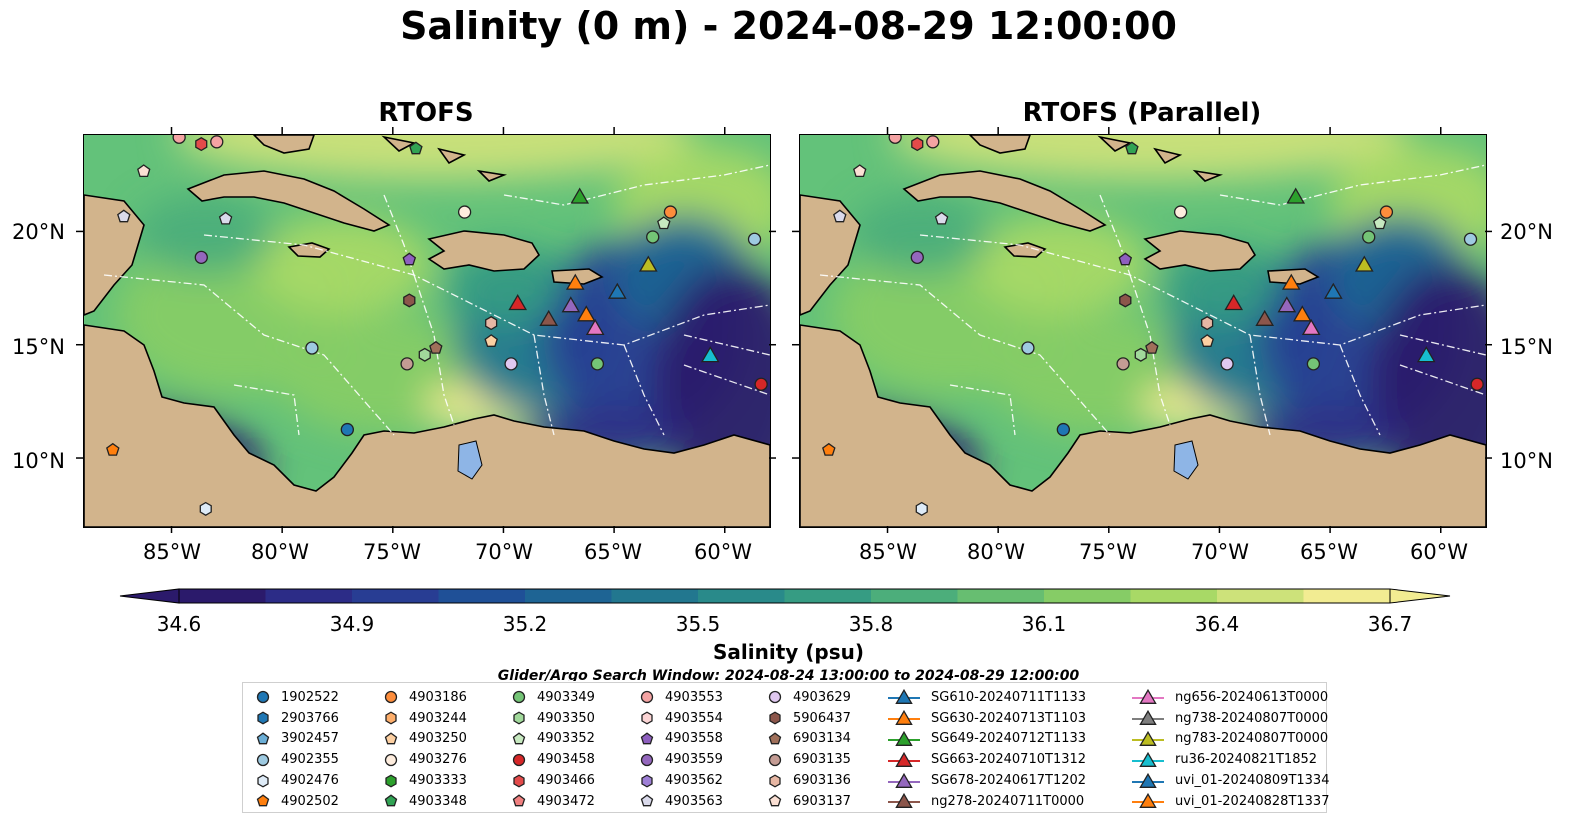  What do you see at coordinates (1426, 354) in the screenshot?
I see `marker-ru36-20240821T1852` at bounding box center [1426, 354].